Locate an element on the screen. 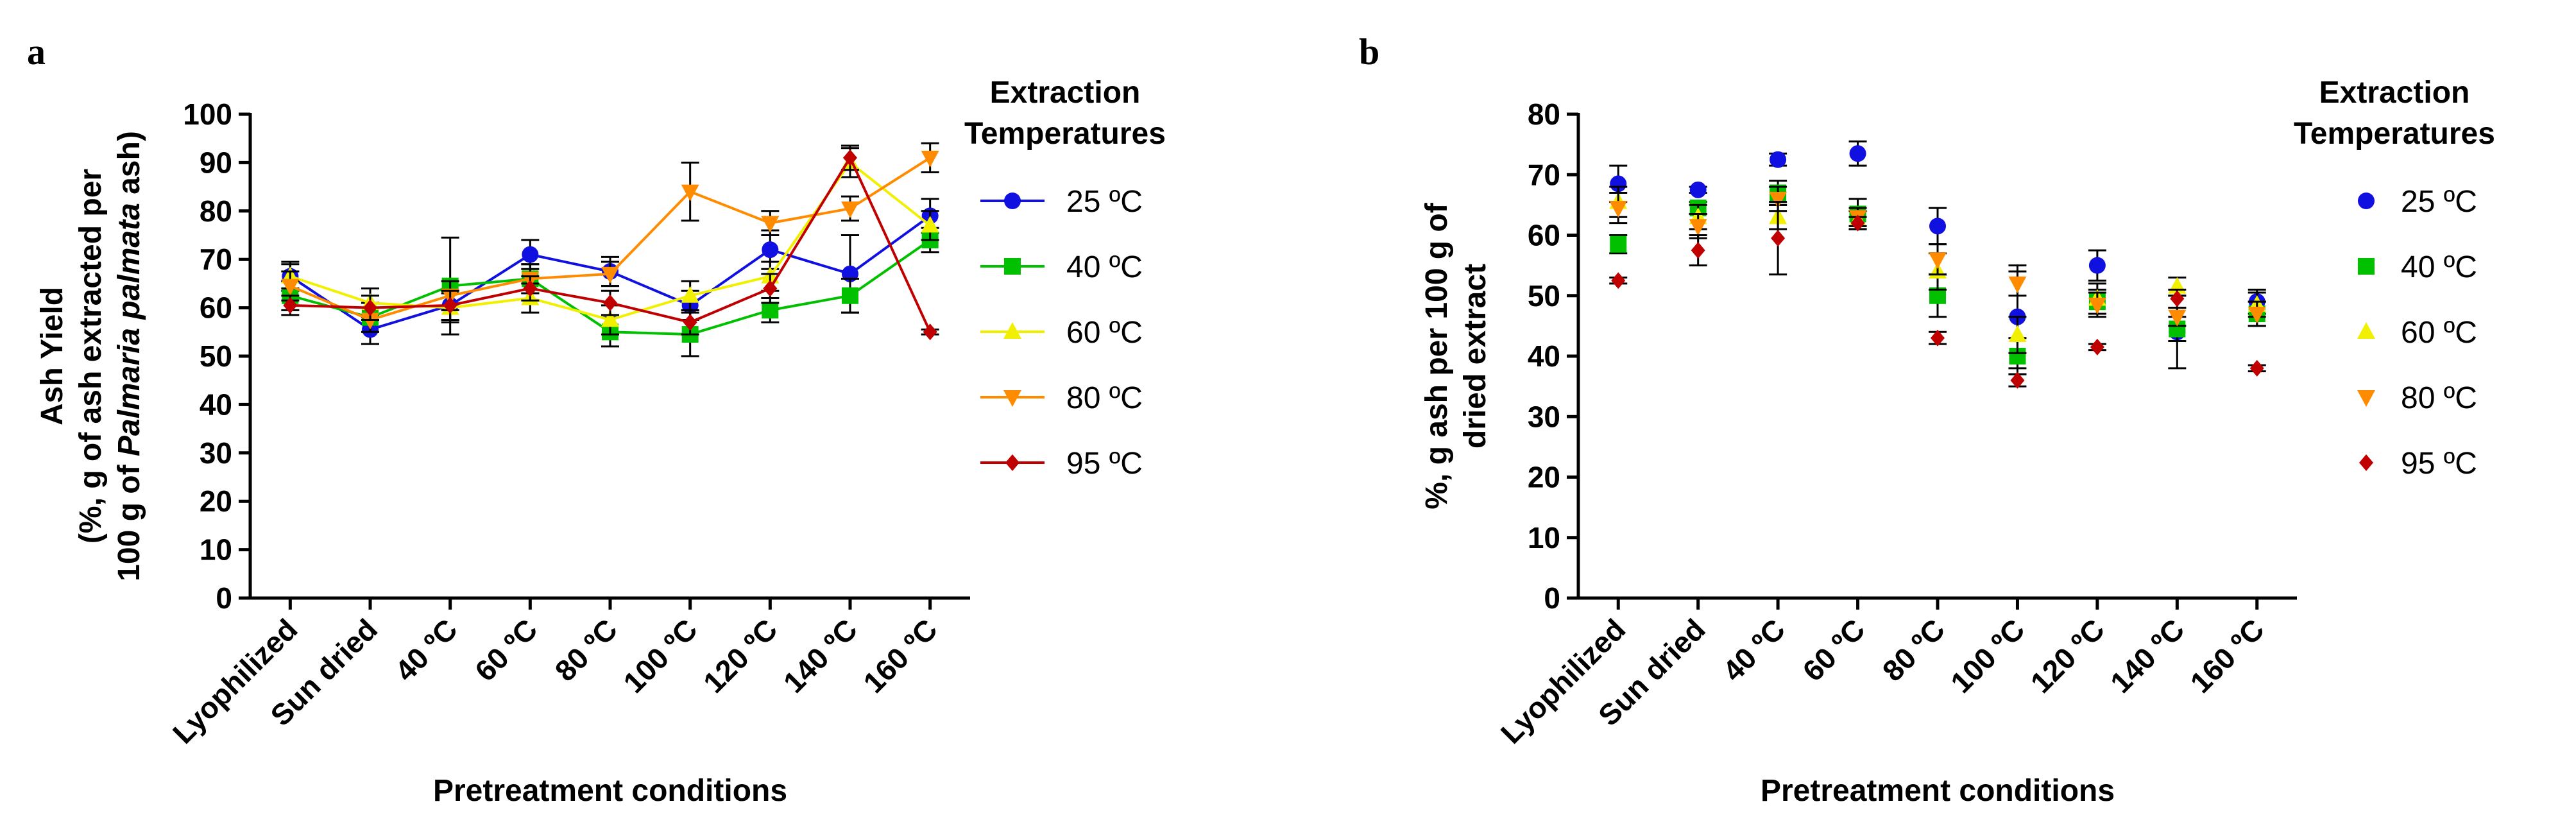 Image resolution: width=2576 pixels, height=831 pixels. y-axis-title-line: Ash Yield is located at coordinates (52, 356).